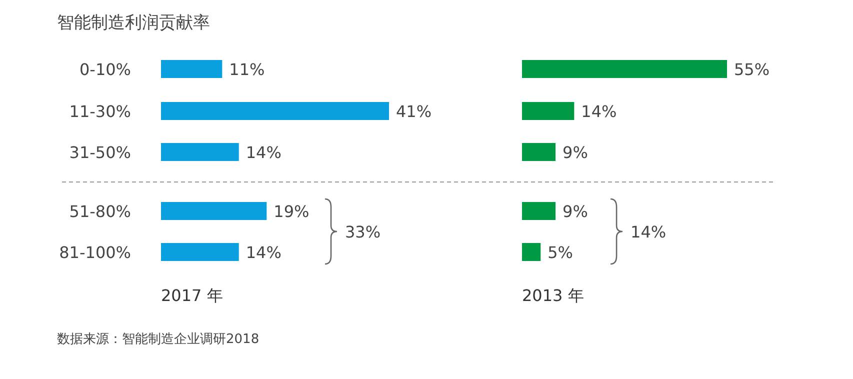 This screenshot has height=379, width=853. What do you see at coordinates (100, 111) in the screenshot?
I see `y-tick-label: 11-30%` at bounding box center [100, 111].